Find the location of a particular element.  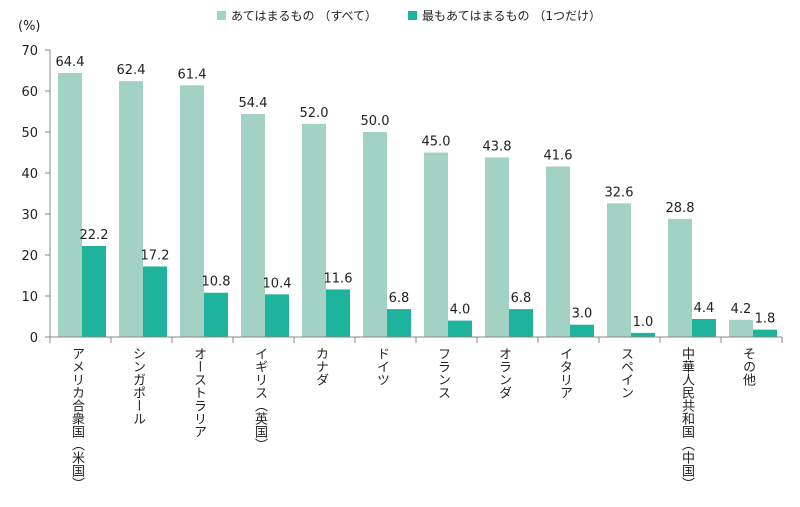

y-tick-label: 10 is located at coordinates (29, 297).